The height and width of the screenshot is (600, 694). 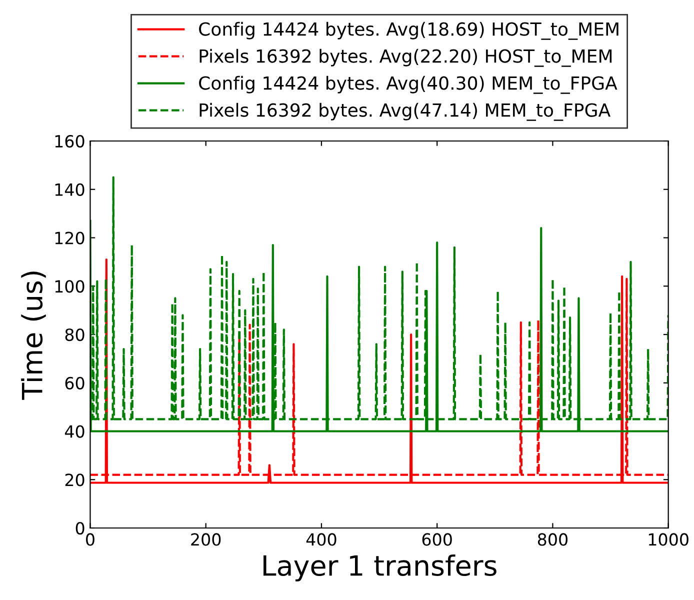 I want to click on x-tick-label: 600, so click(x=437, y=539).